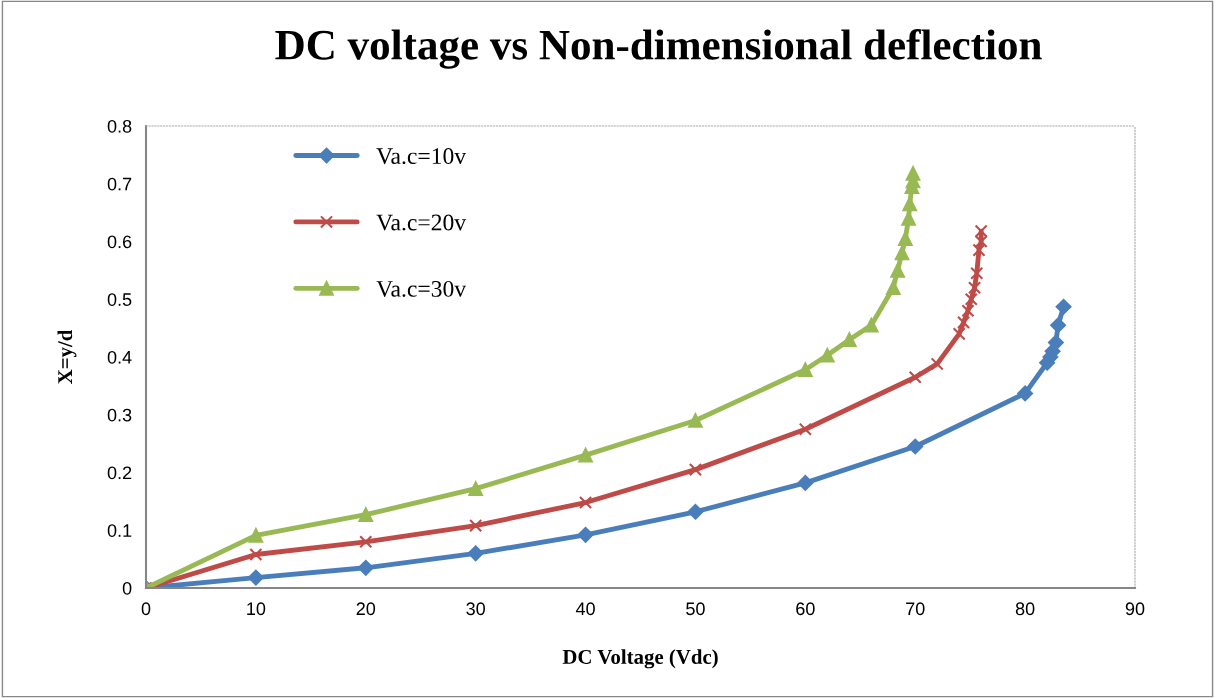 The image size is (1215, 698). Describe the element at coordinates (658, 48) in the screenshot. I see `chart-title: DC voltage vs Non-dimensional deflection` at that location.